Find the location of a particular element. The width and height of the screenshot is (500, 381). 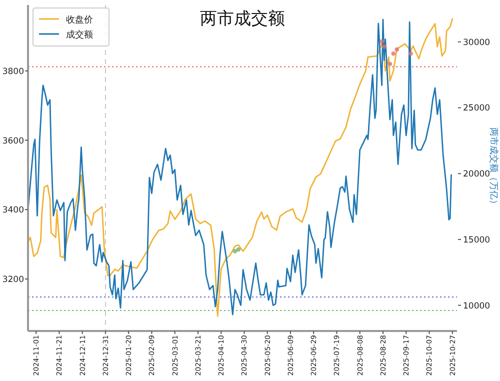

y2-tick-label: 20000 is located at coordinates (476, 175).